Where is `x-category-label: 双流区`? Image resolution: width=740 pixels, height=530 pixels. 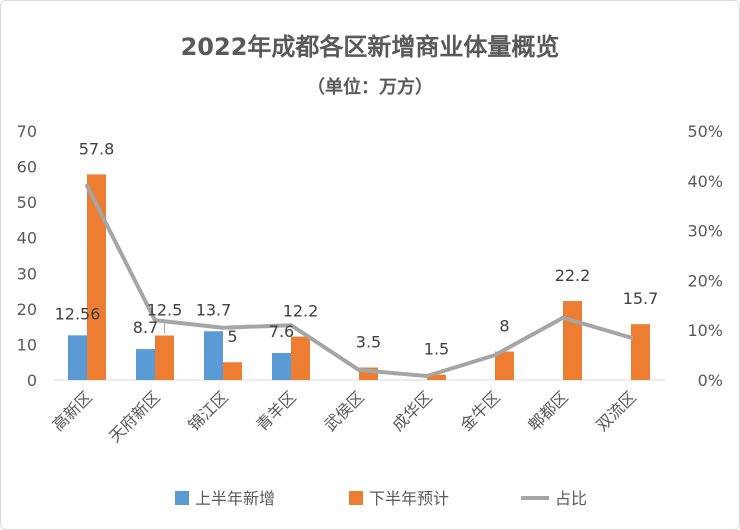
x-category-label: 双流区 is located at coordinates (615, 410).